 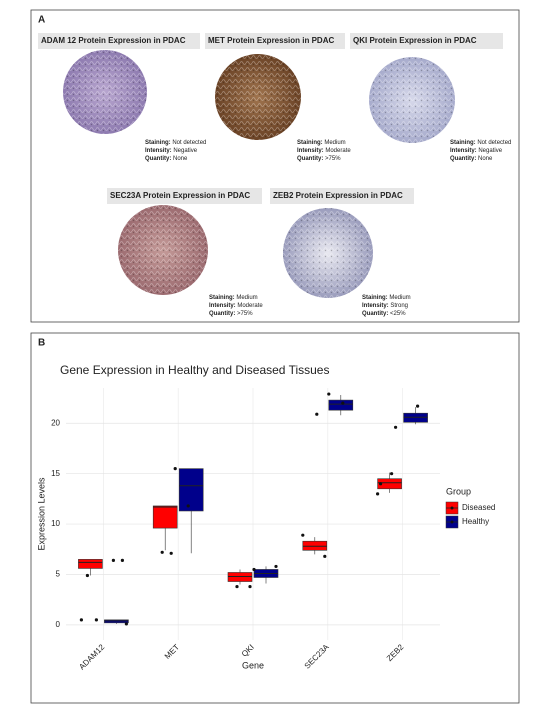 I want to click on panel-label: A, so click(x=41, y=20).